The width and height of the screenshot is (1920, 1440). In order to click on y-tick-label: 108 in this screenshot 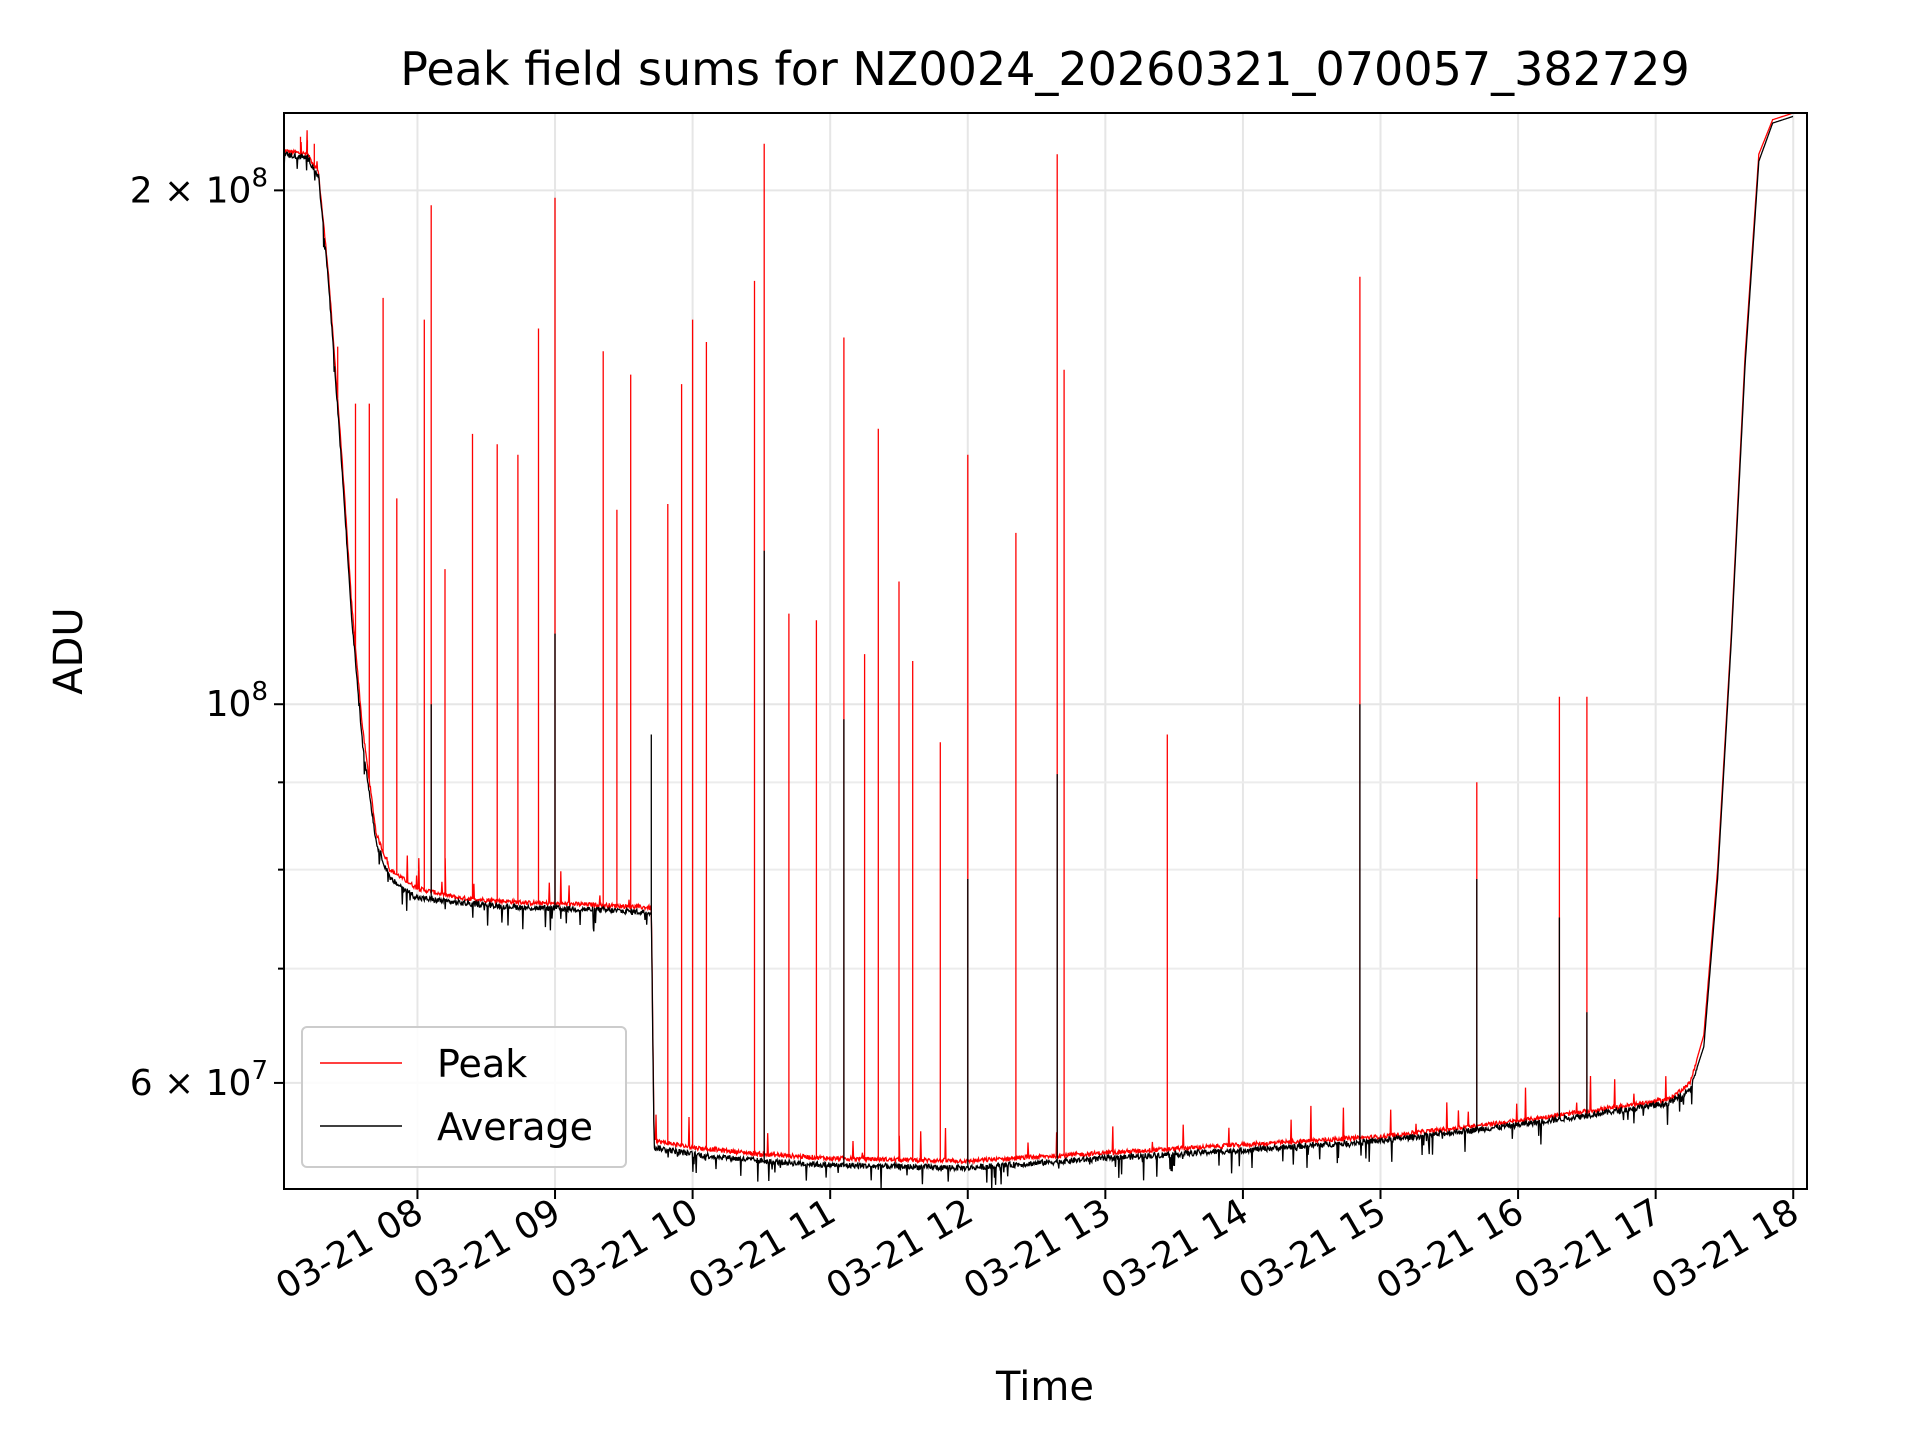, I will do `click(237, 701)`.